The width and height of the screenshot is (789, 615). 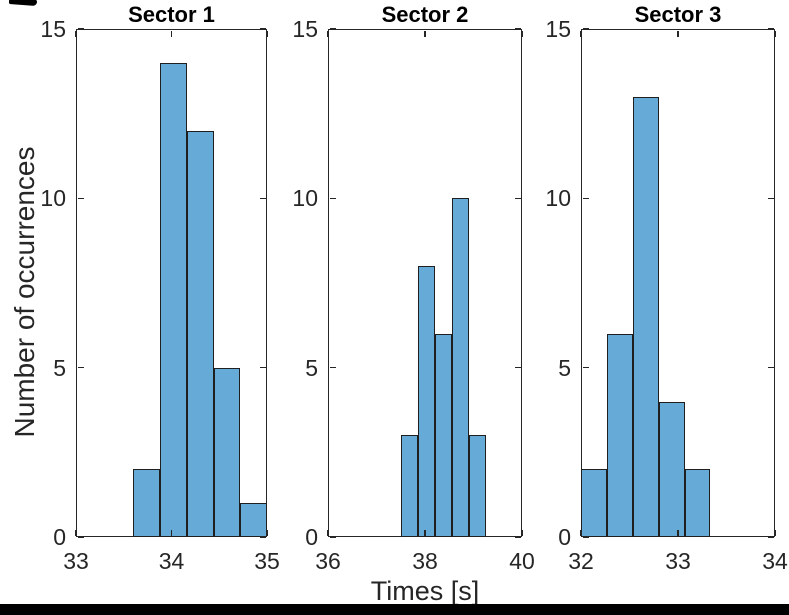 What do you see at coordinates (522, 561) in the screenshot?
I see `x-tick-label: 40` at bounding box center [522, 561].